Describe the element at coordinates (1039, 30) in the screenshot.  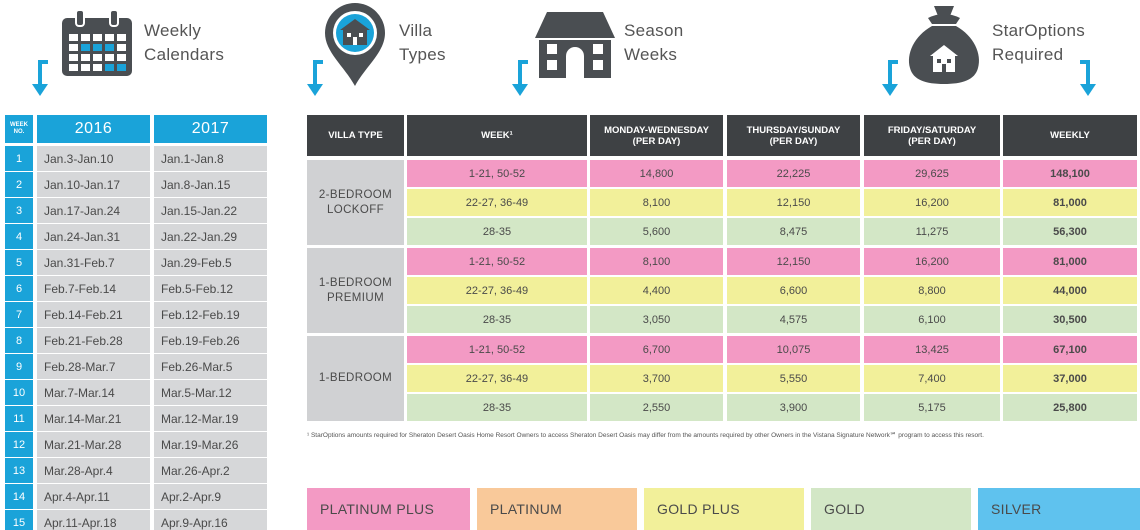
I see `header-staroptions-line1: StarOptions` at that location.